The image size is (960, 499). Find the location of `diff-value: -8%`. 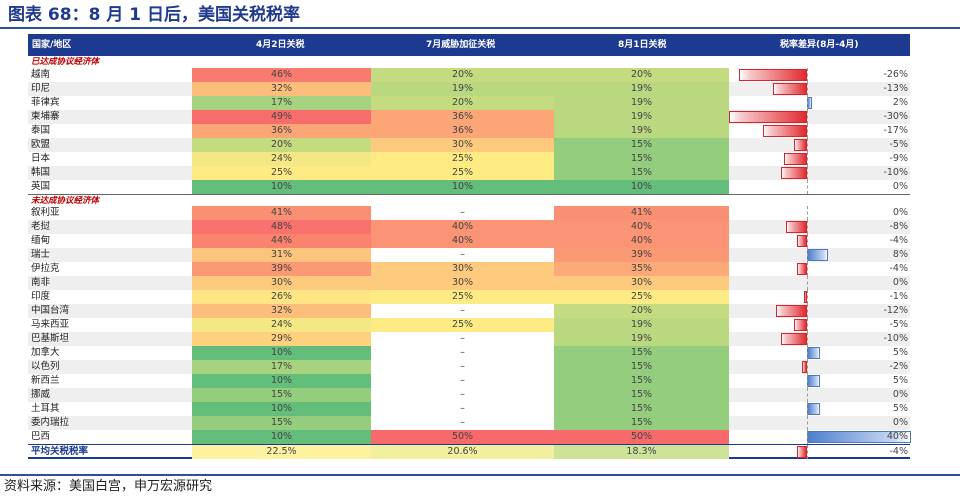

diff-value: -8% is located at coordinates (899, 226).